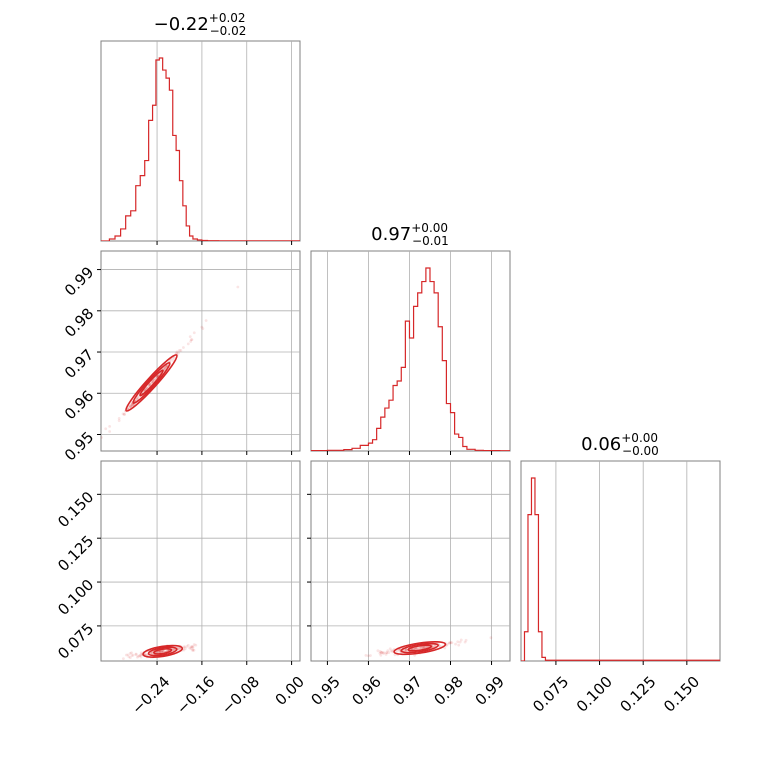  What do you see at coordinates (195, 695) in the screenshot?
I see `x-tick-label: −0.16` at bounding box center [195, 695].